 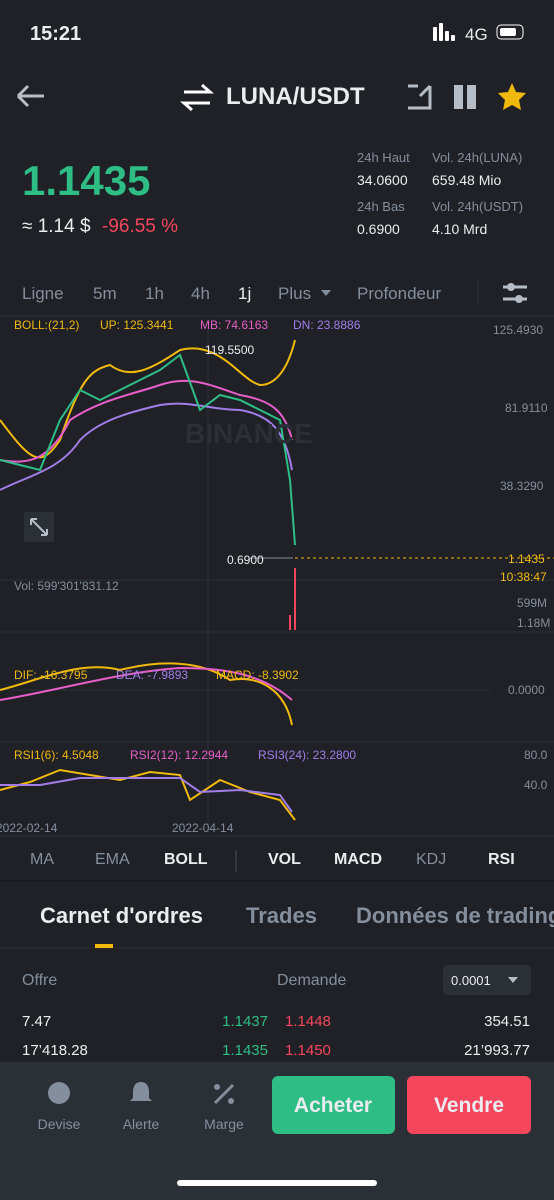 I want to click on stat-label: 24h Bas, so click(x=381, y=206).